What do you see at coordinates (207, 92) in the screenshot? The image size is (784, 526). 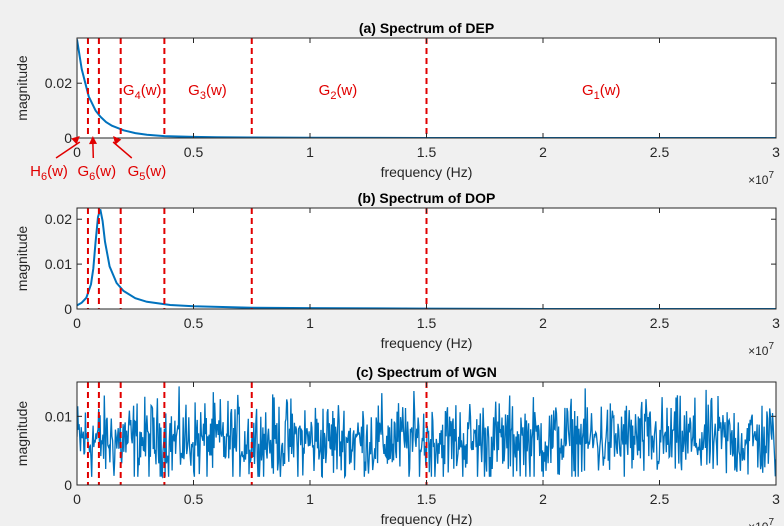 I see `band-label: G3(w)` at bounding box center [207, 92].